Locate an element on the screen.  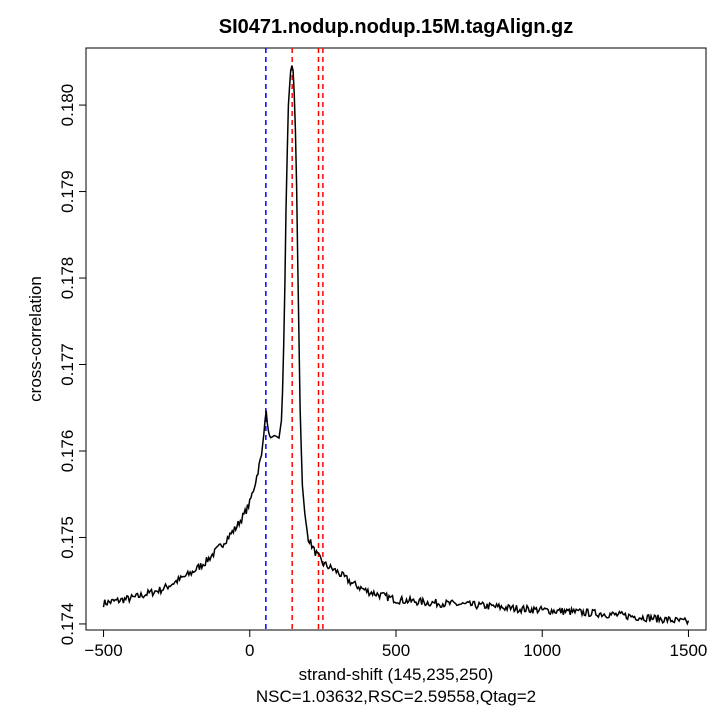
y-tick-label: 0.175 is located at coordinates (67, 537).